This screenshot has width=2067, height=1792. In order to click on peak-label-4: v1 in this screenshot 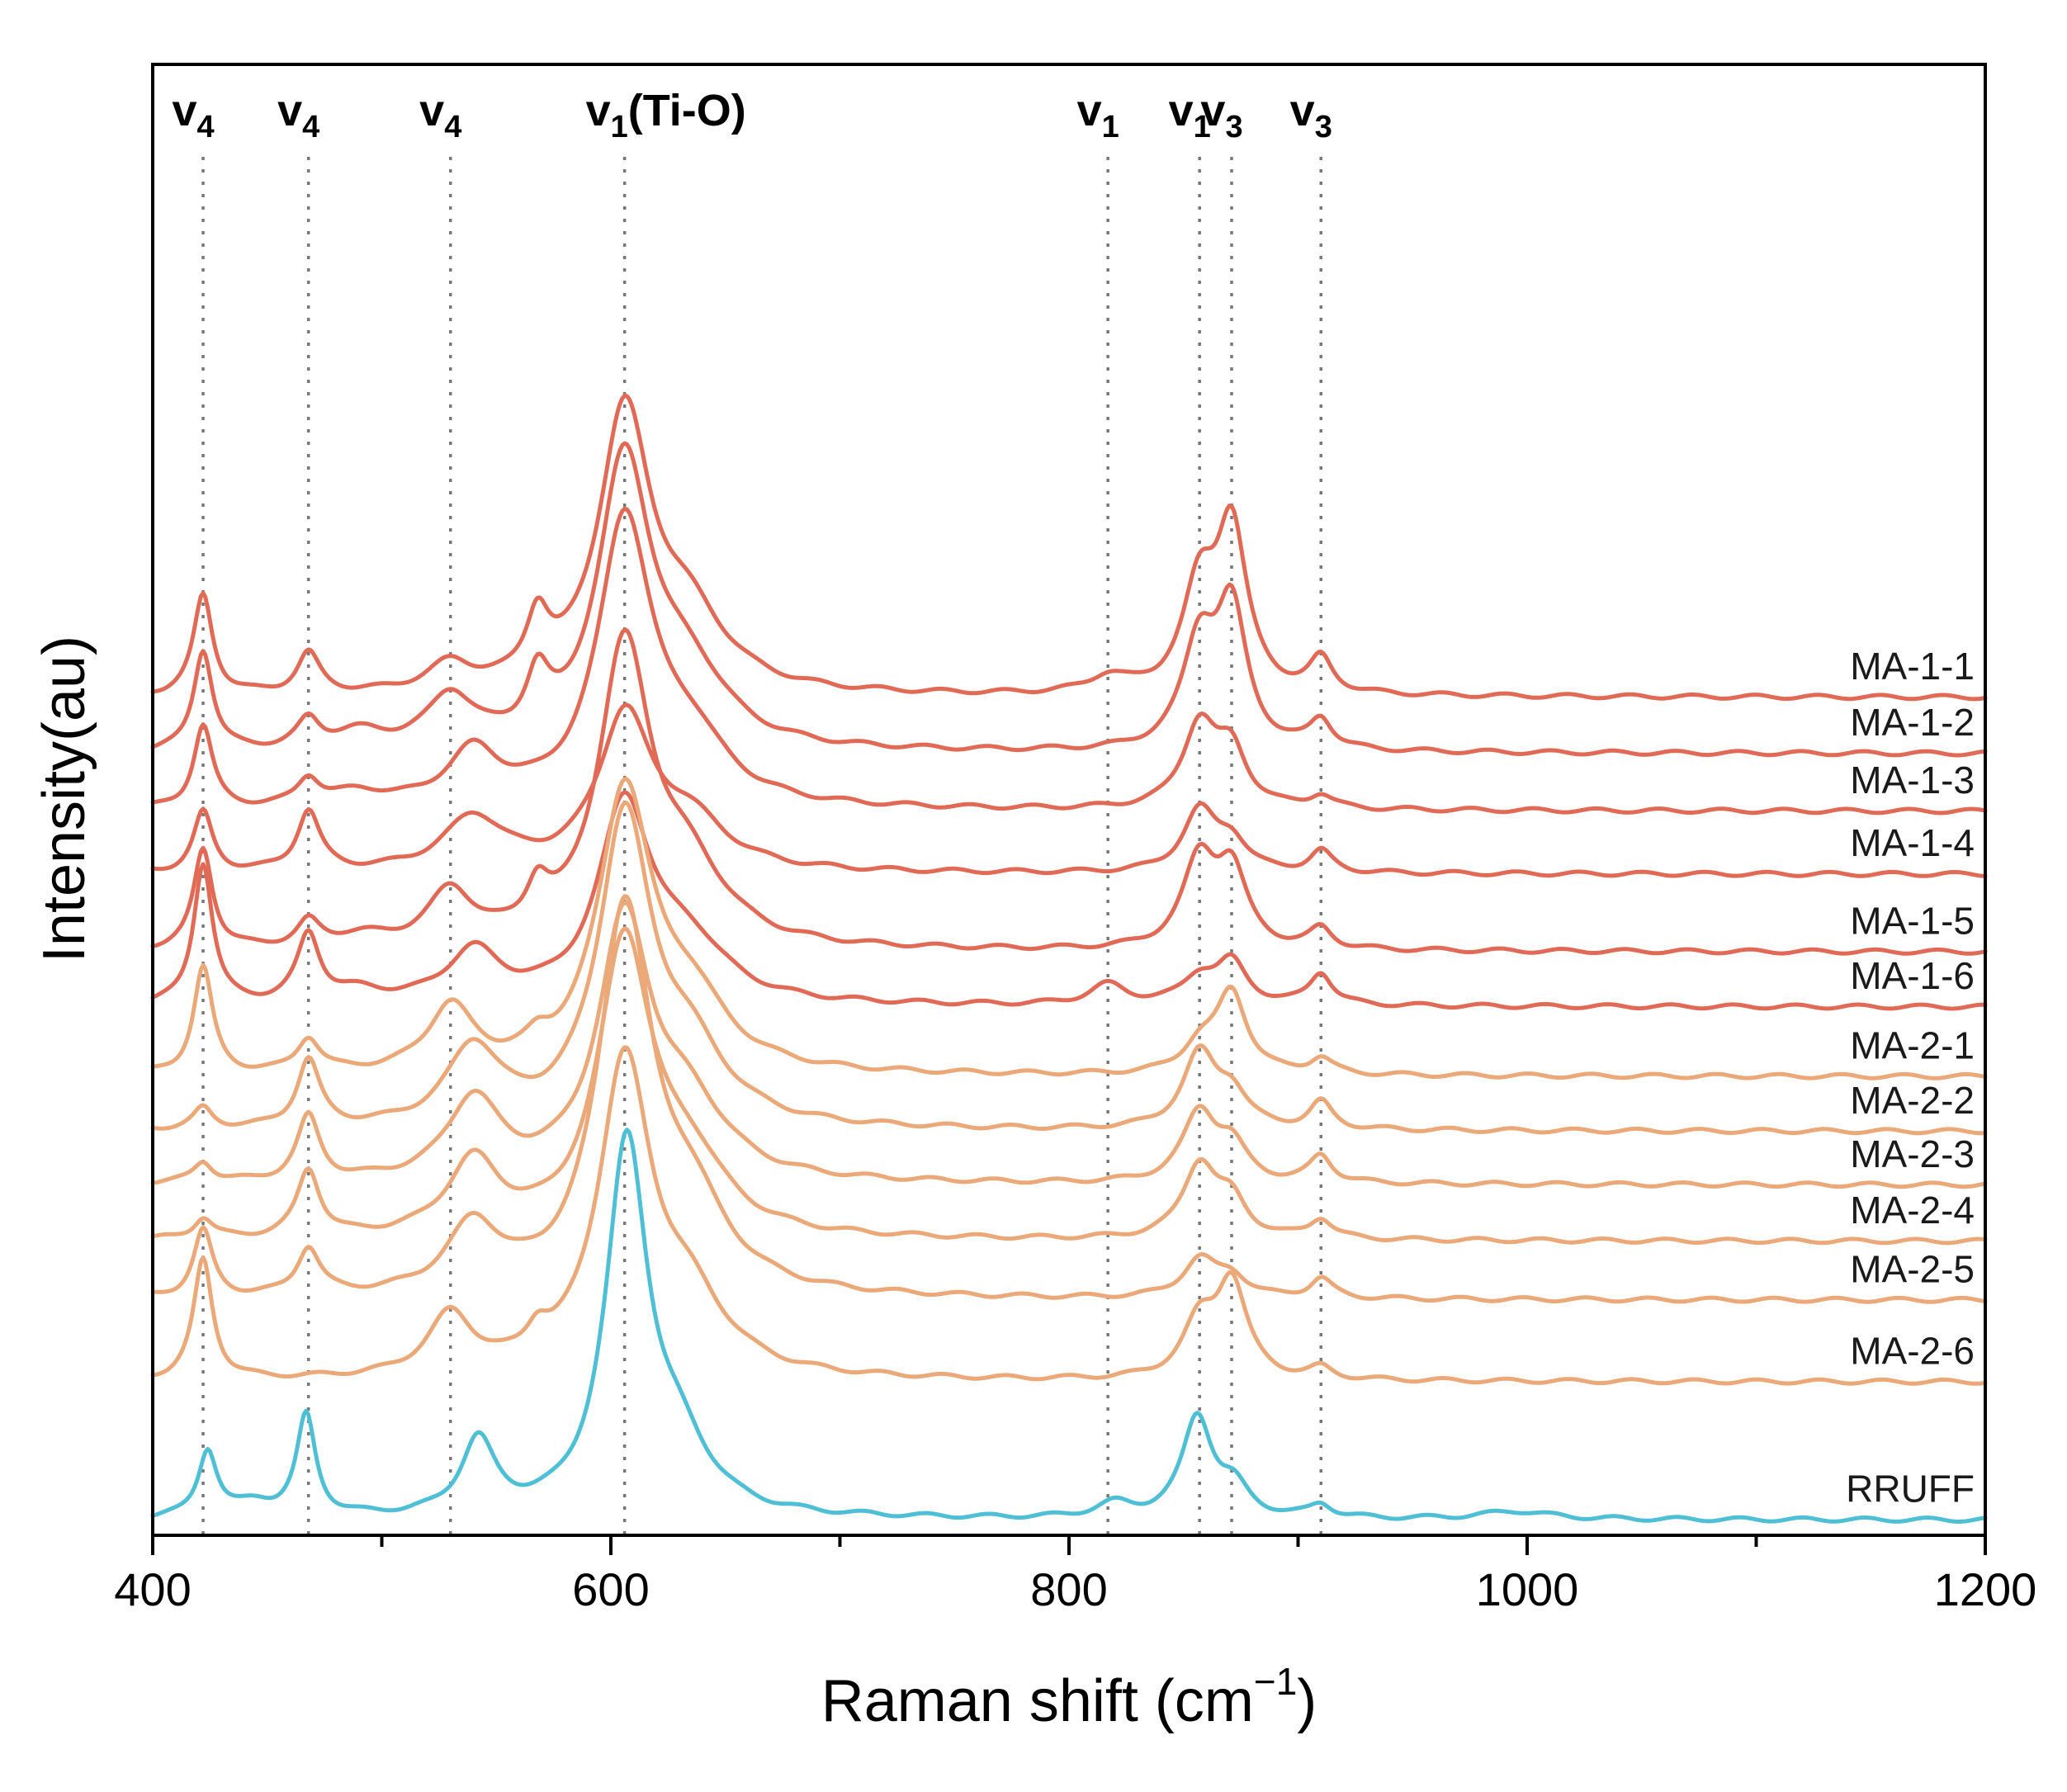, I will do `click(1098, 115)`.